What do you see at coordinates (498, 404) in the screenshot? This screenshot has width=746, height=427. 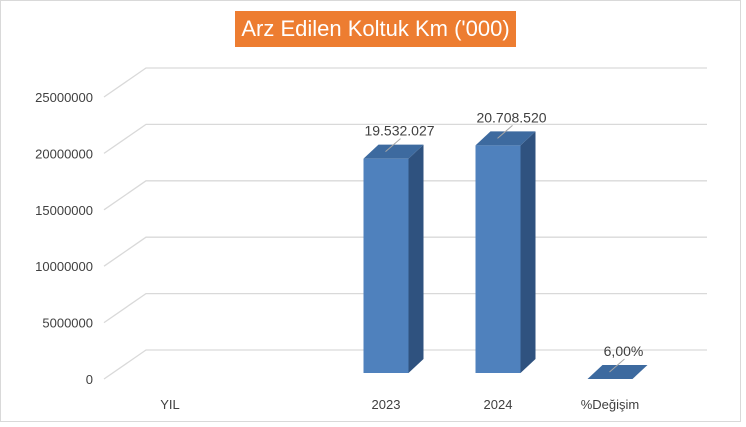 I see `x-category-label: 2024` at bounding box center [498, 404].